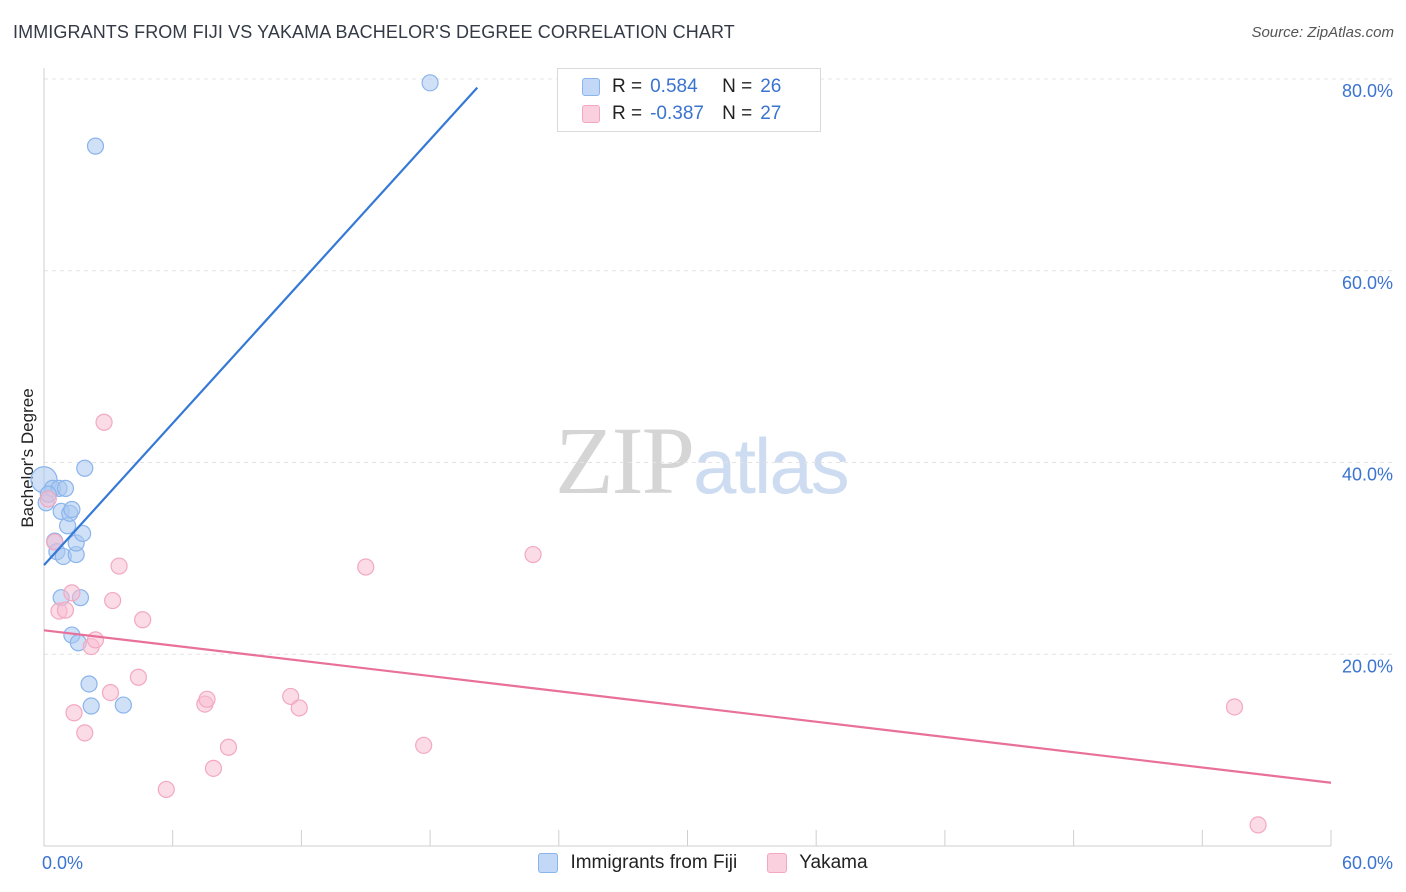  I want to click on legend-row-fiji: R = 0.584 N = 26, so click(681, 87).